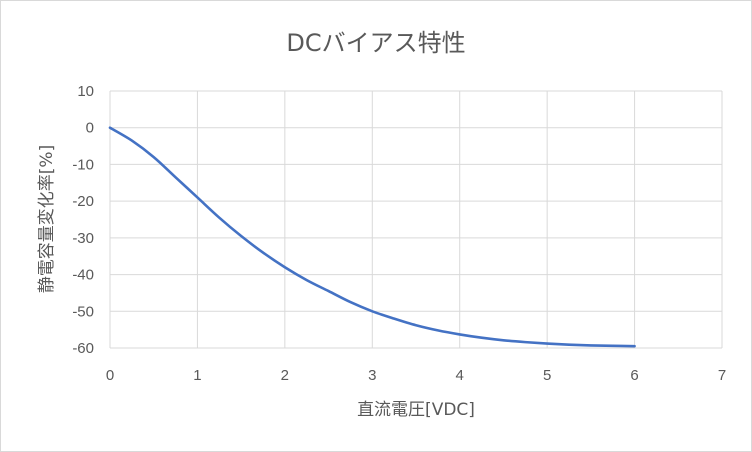 This screenshot has width=752, height=452. What do you see at coordinates (83, 164) in the screenshot?
I see `y-tick-label: -10` at bounding box center [83, 164].